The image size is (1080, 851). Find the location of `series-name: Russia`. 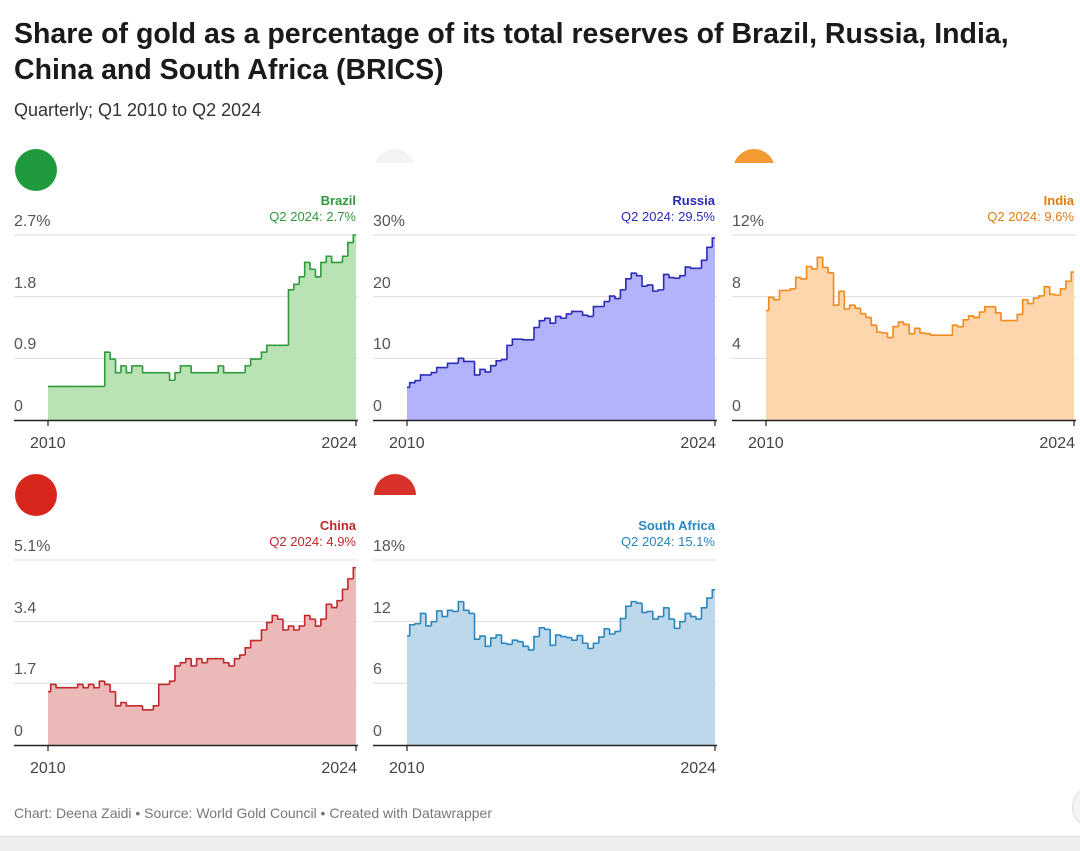

series-name: Russia is located at coordinates (693, 200).